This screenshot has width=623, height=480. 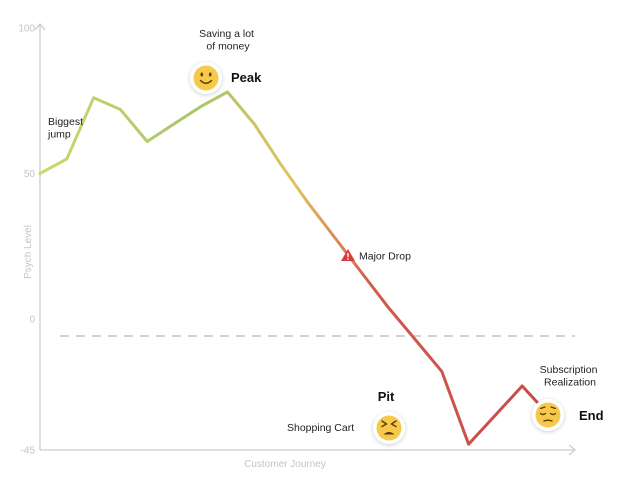 What do you see at coordinates (591, 415) in the screenshot?
I see `end-label: End` at bounding box center [591, 415].